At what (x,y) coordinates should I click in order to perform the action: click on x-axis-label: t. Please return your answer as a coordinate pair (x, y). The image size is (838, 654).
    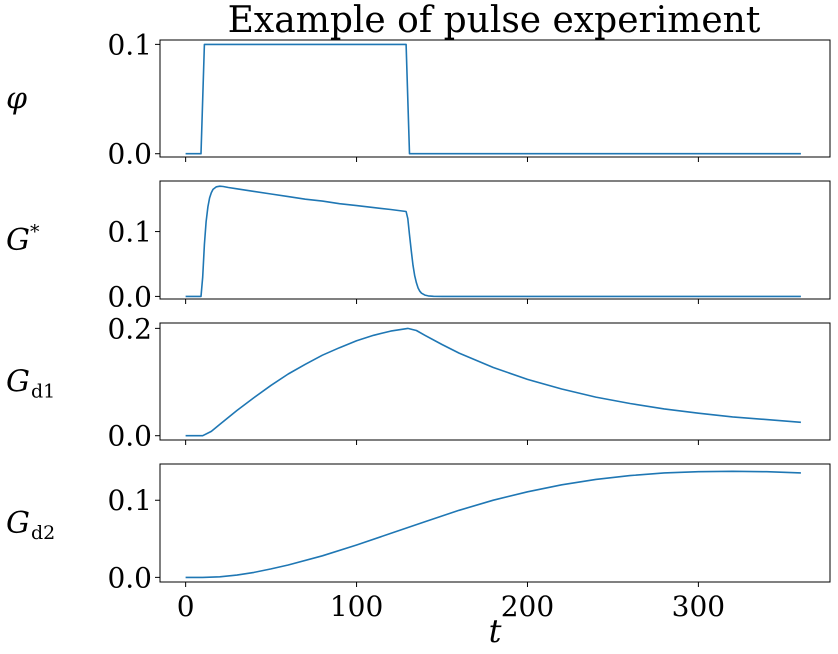
    Looking at the image, I should click on (495, 631).